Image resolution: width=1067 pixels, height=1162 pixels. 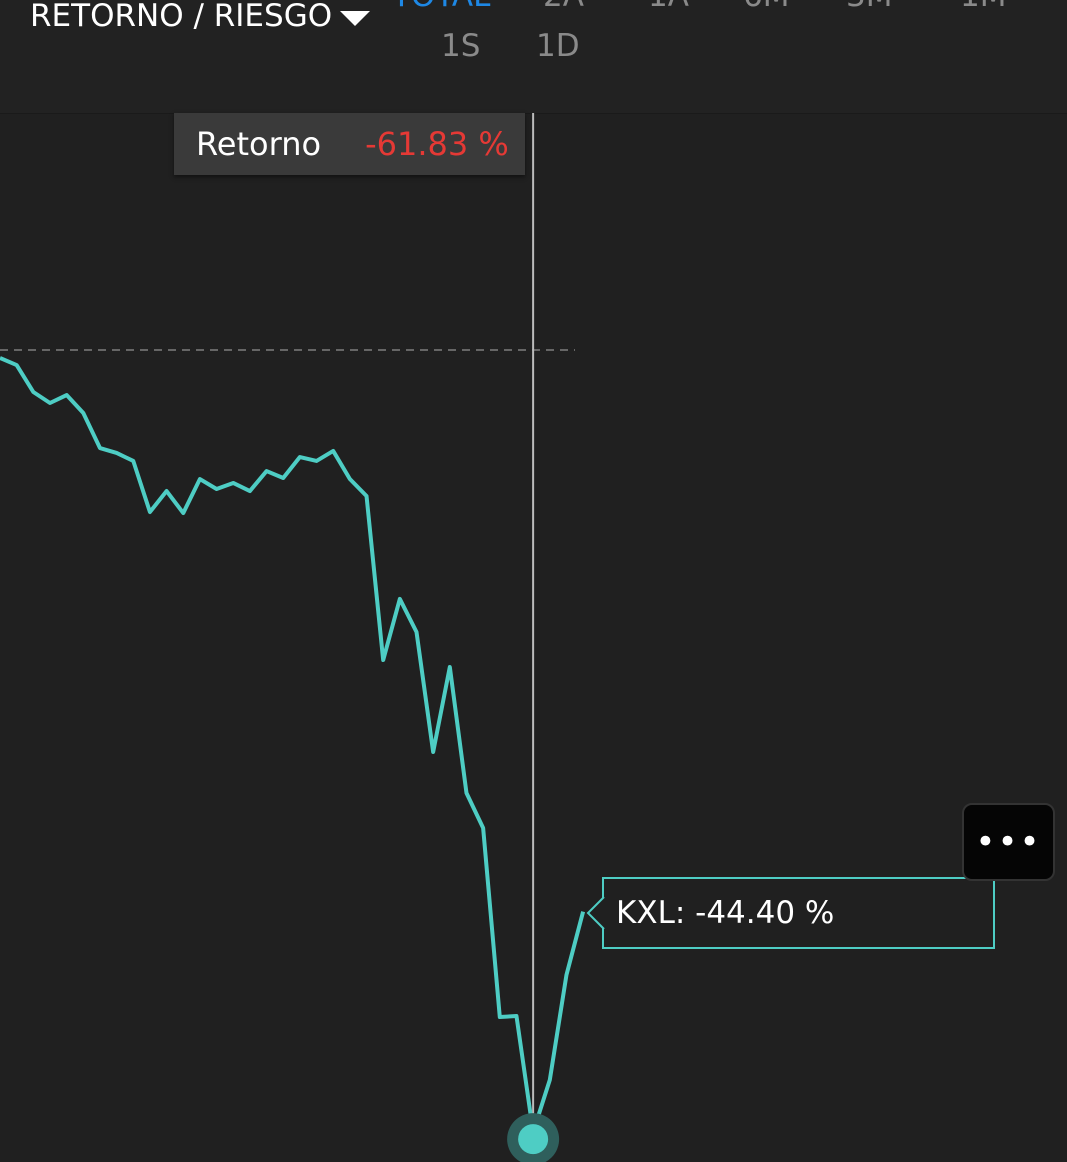 I want to click on tab-2a: 2A, so click(x=563, y=7).